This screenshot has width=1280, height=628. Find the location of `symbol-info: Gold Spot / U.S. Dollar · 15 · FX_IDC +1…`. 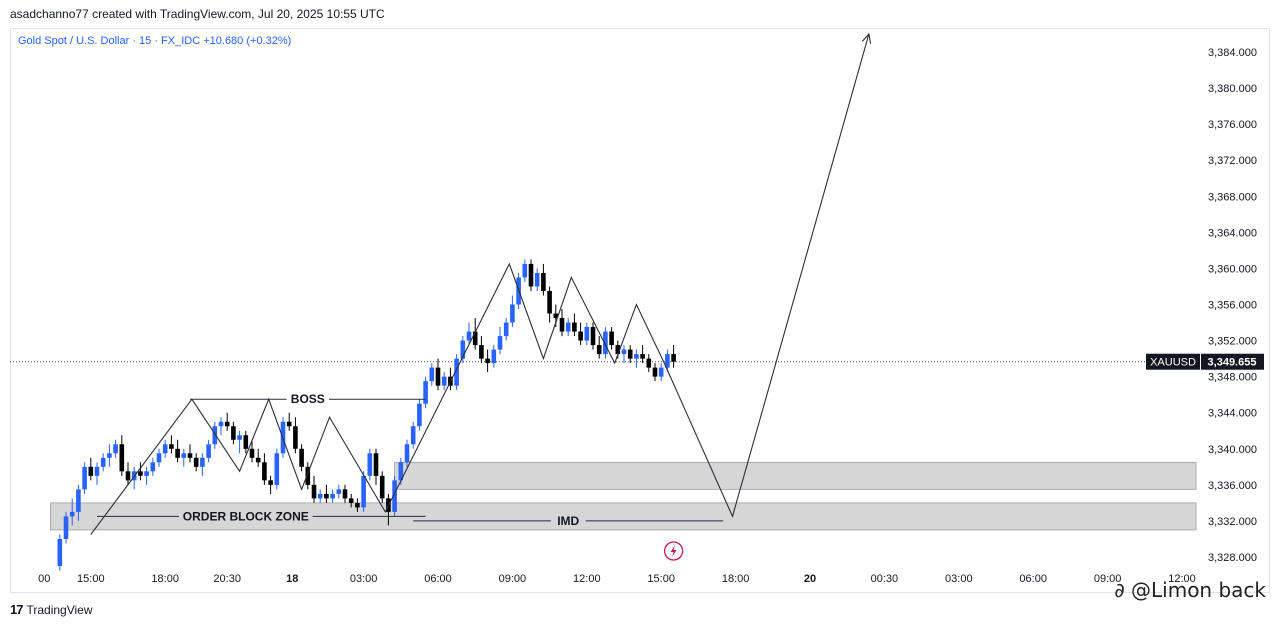

symbol-info: Gold Spot / U.S. Dollar · 15 · FX_IDC +1… is located at coordinates (155, 41).